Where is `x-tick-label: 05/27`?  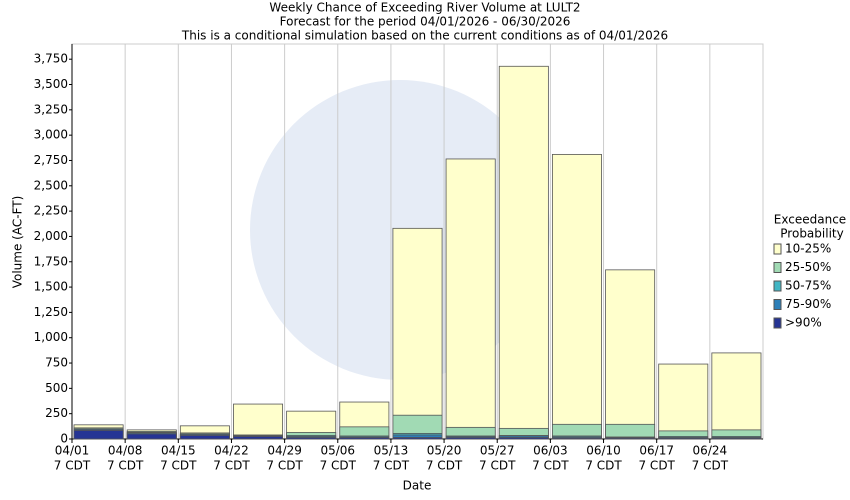 x-tick-label: 05/27 is located at coordinates (497, 451).